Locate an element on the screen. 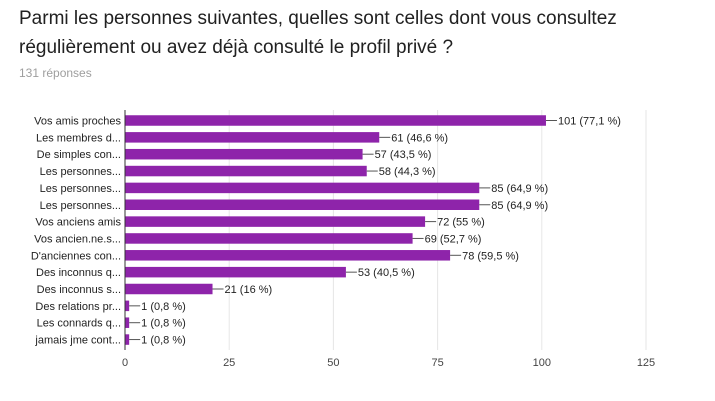 The height and width of the screenshot is (401, 715). value-label-7: 69 (52,7 %) is located at coordinates (453, 239).